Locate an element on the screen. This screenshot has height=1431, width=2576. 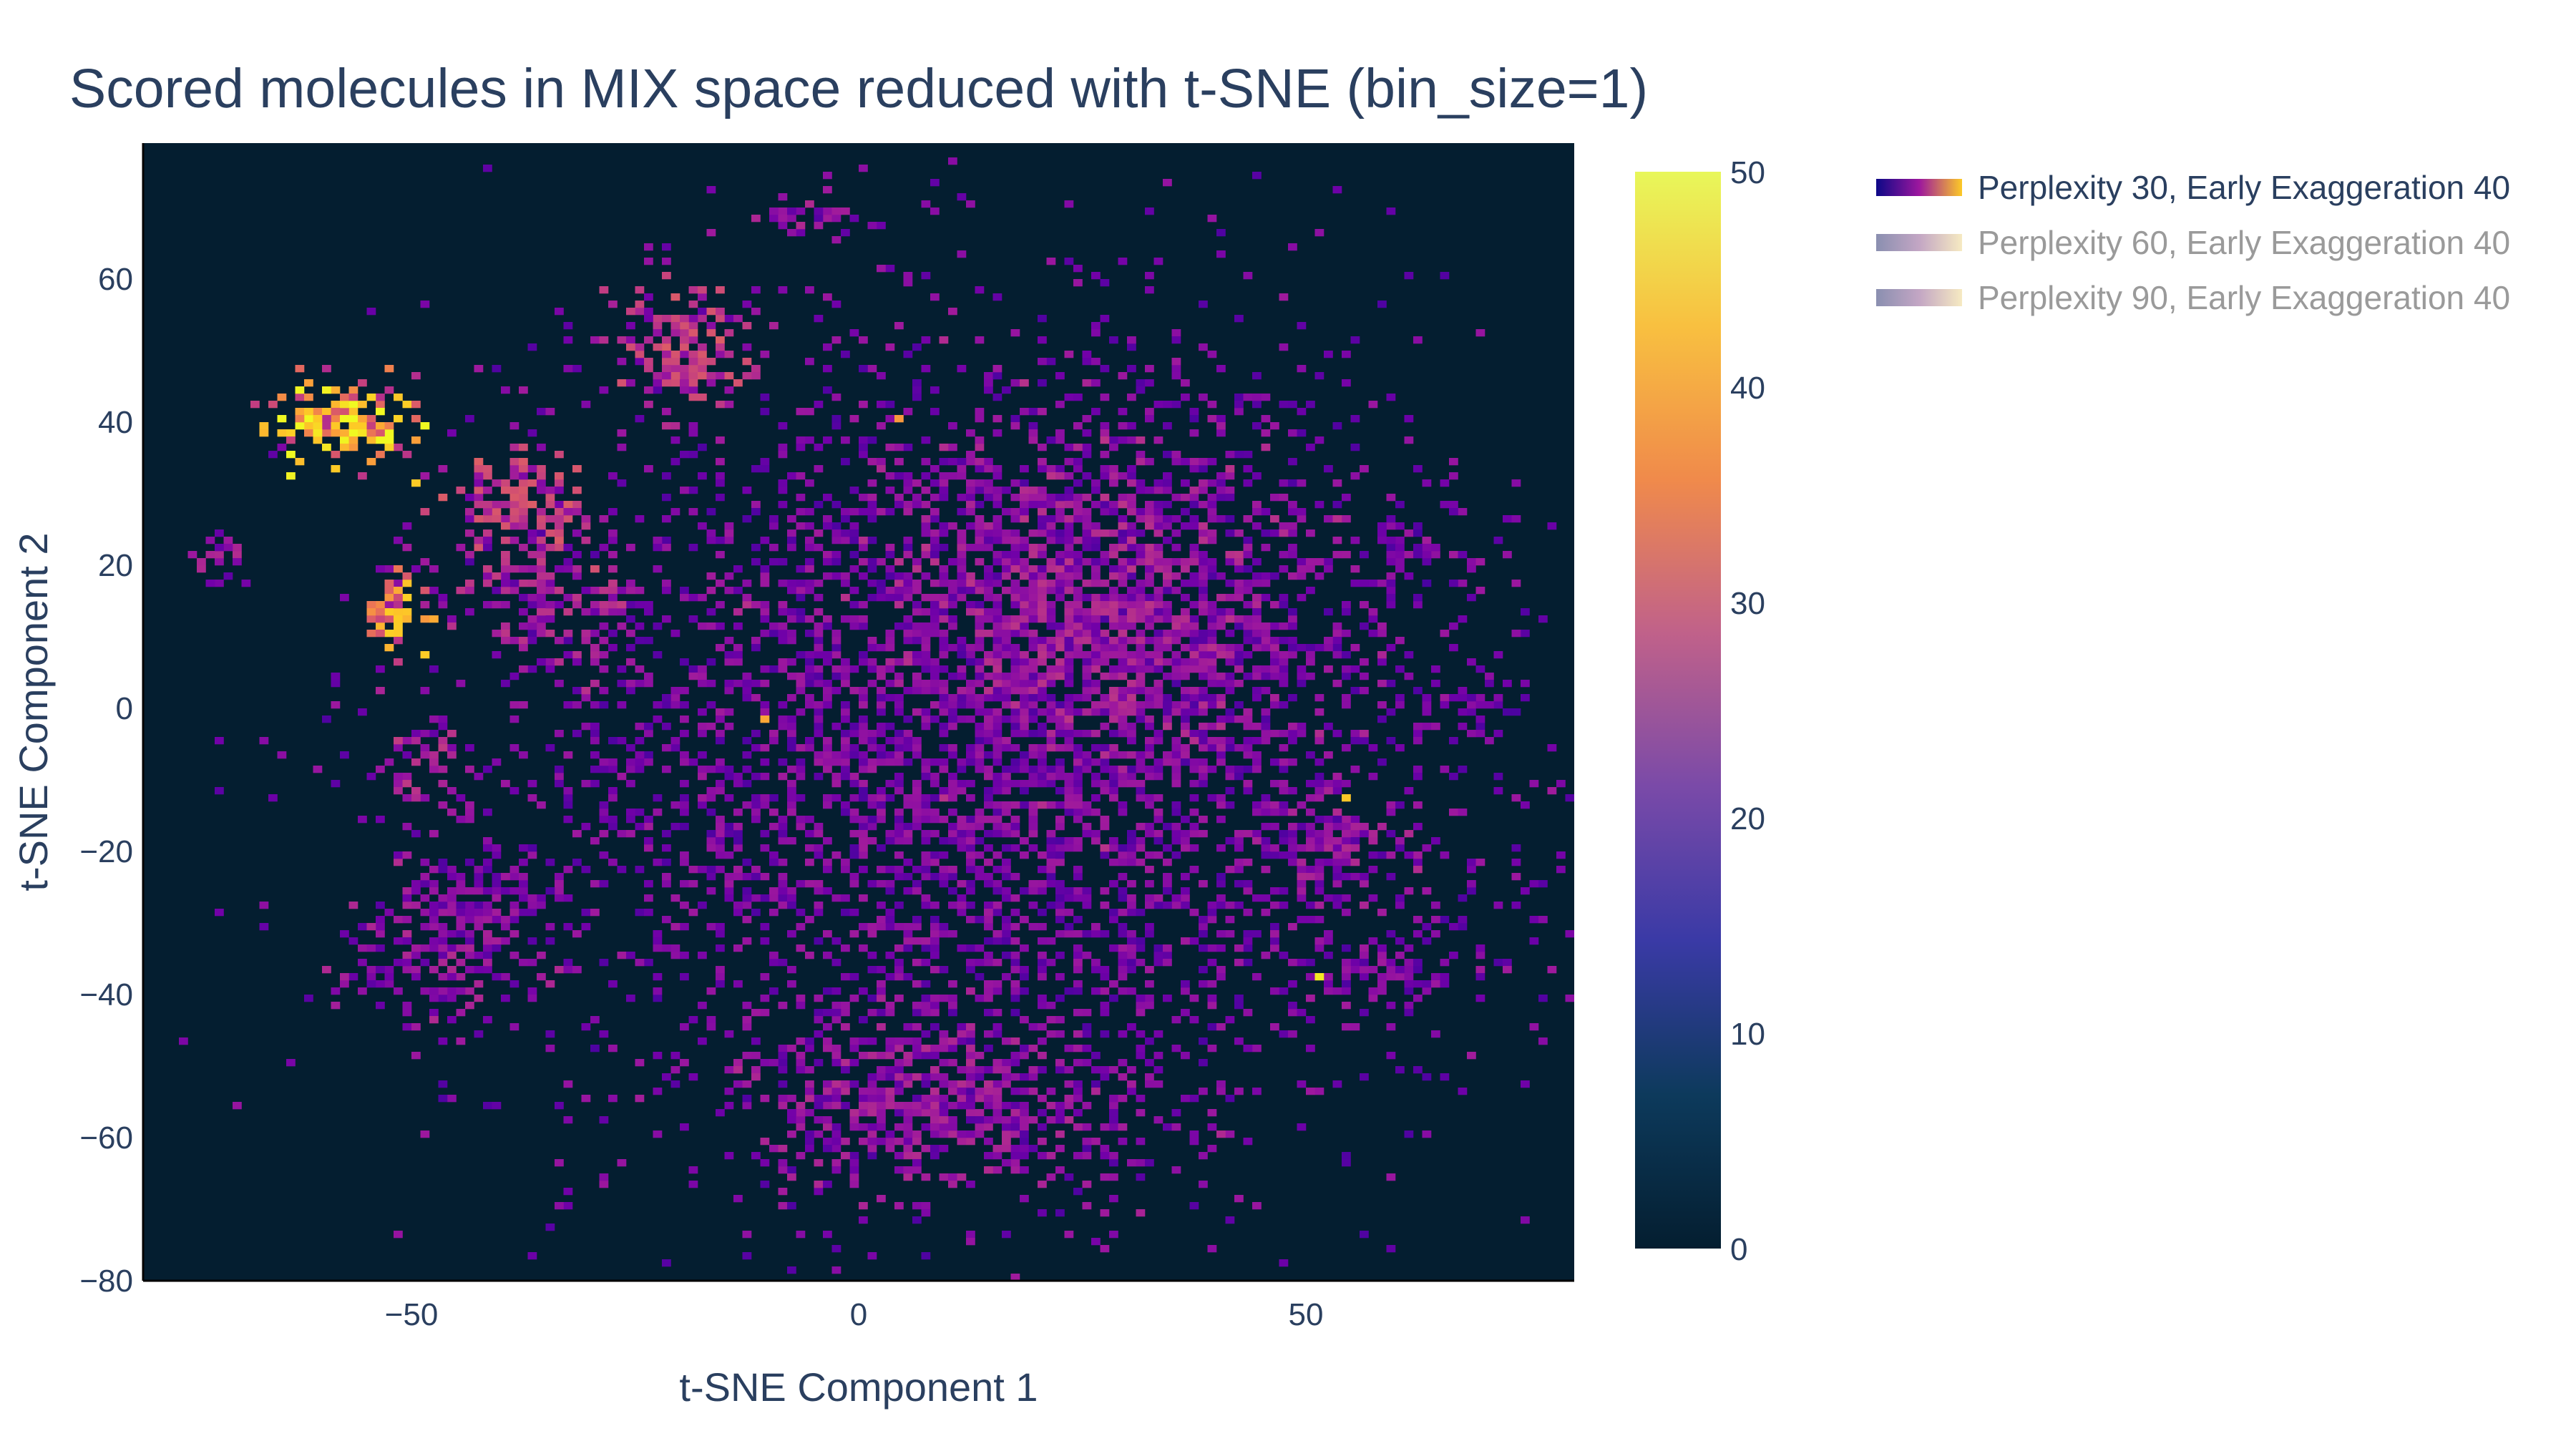
legend-item-label: Perplexity 60, Early Exaggeration 40 is located at coordinates (2244, 242).